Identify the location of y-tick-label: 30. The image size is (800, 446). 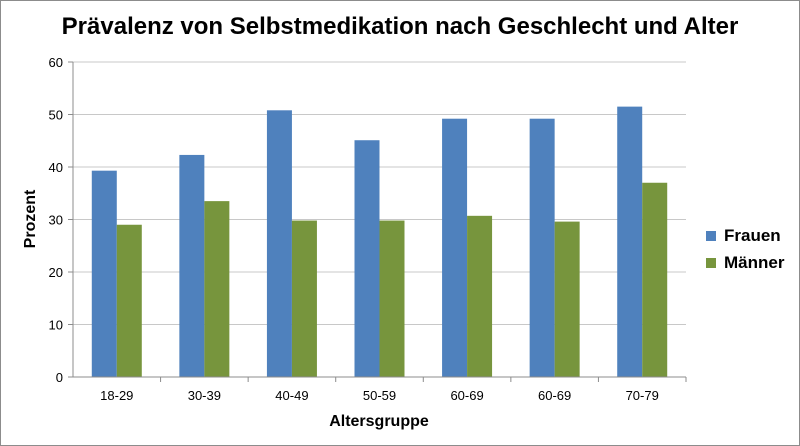
(56, 220).